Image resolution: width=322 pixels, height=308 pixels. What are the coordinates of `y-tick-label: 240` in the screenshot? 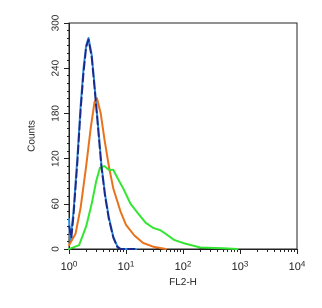 It's located at (56, 68).